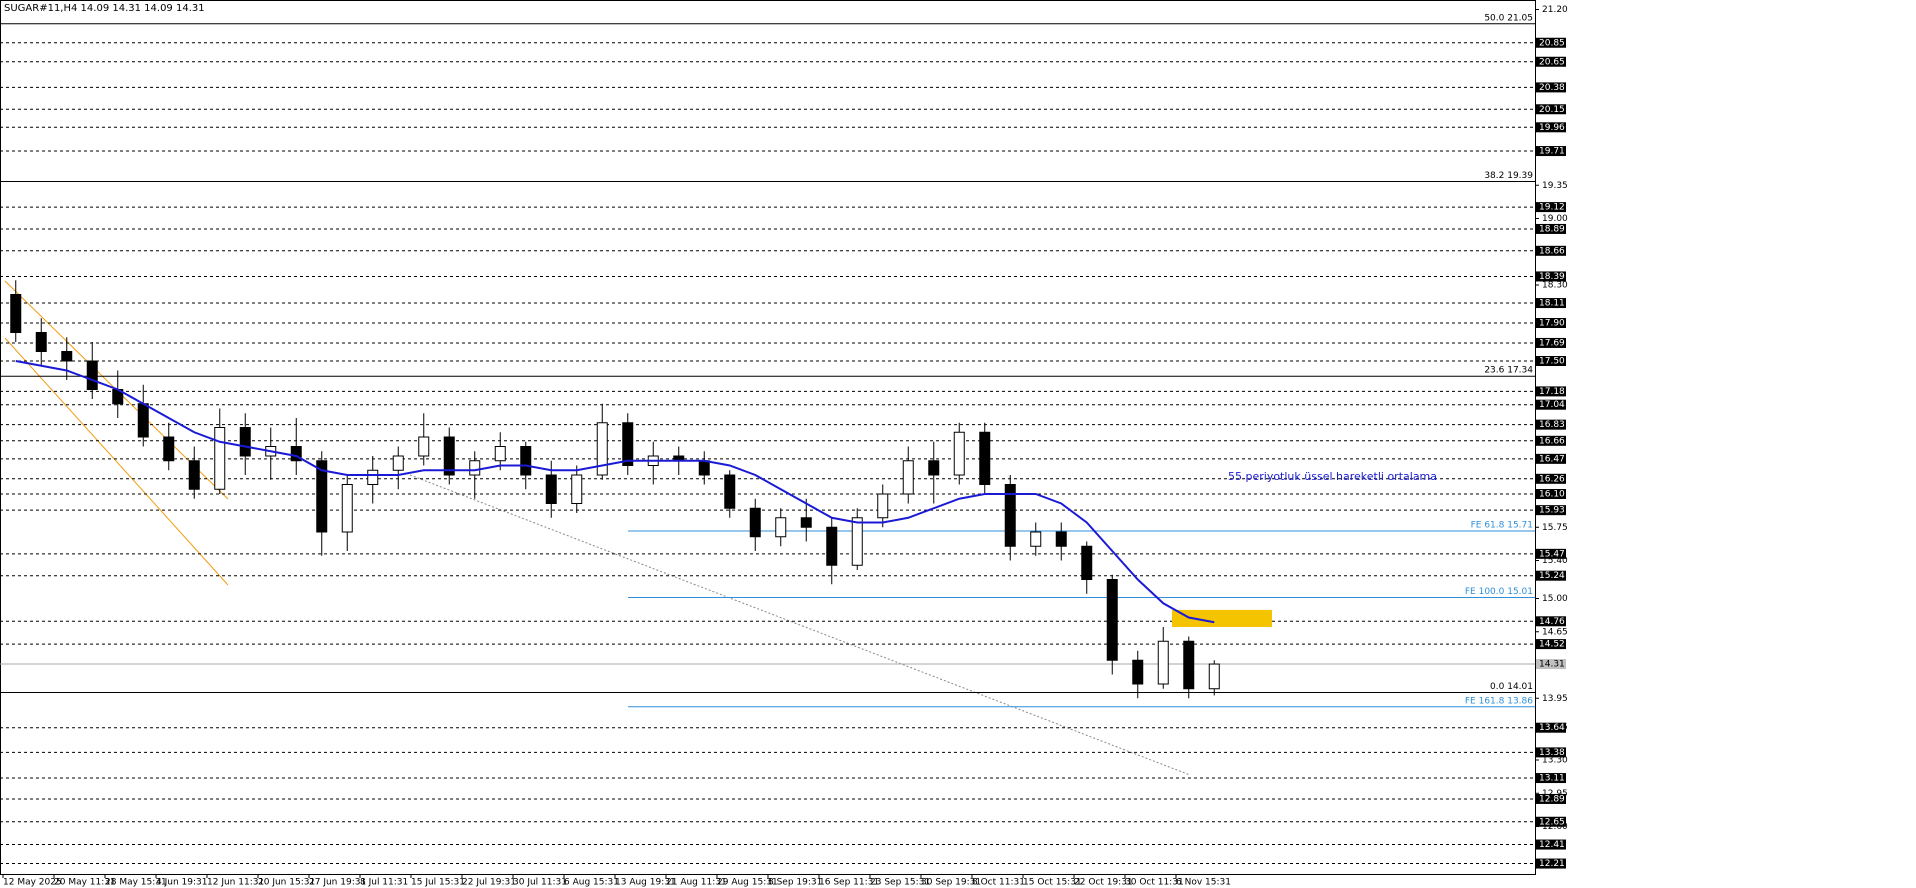 This screenshot has height=888, width=1916. I want to click on x-tick-label: 30 Sep 19:31, so click(951, 883).